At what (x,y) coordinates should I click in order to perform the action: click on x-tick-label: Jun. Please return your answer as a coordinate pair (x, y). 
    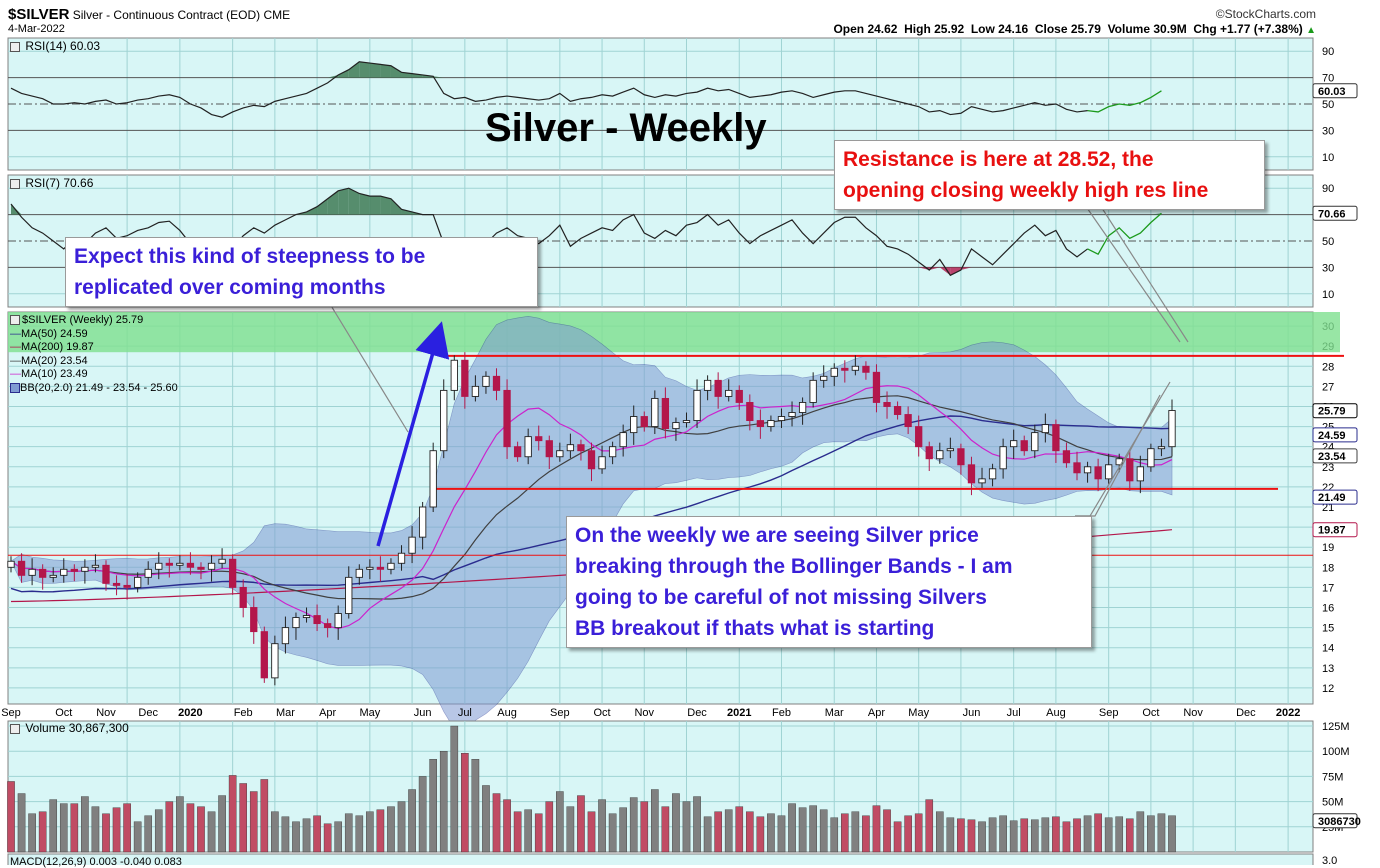
    Looking at the image, I should click on (972, 713).